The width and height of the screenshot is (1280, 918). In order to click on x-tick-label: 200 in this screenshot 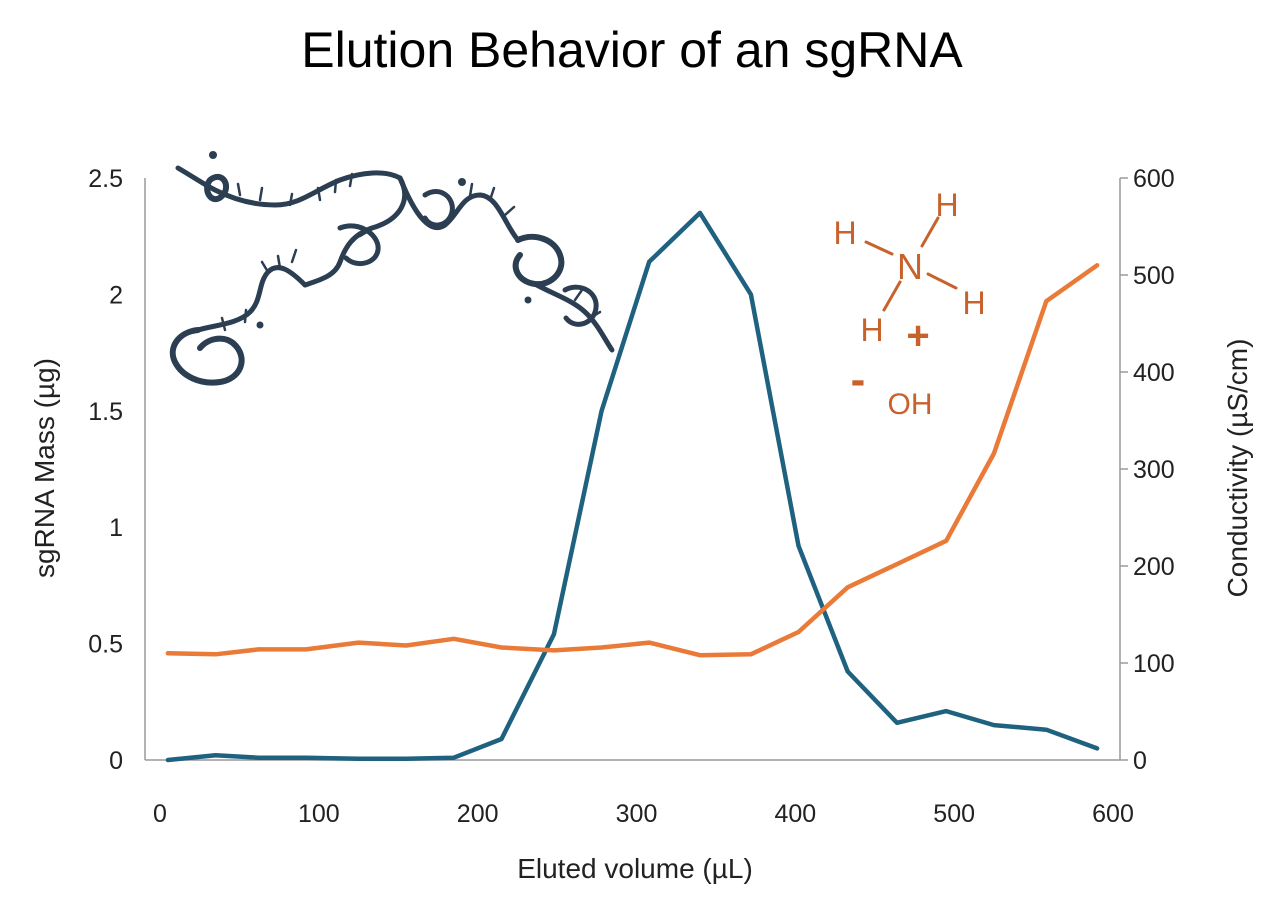, I will do `click(478, 814)`.